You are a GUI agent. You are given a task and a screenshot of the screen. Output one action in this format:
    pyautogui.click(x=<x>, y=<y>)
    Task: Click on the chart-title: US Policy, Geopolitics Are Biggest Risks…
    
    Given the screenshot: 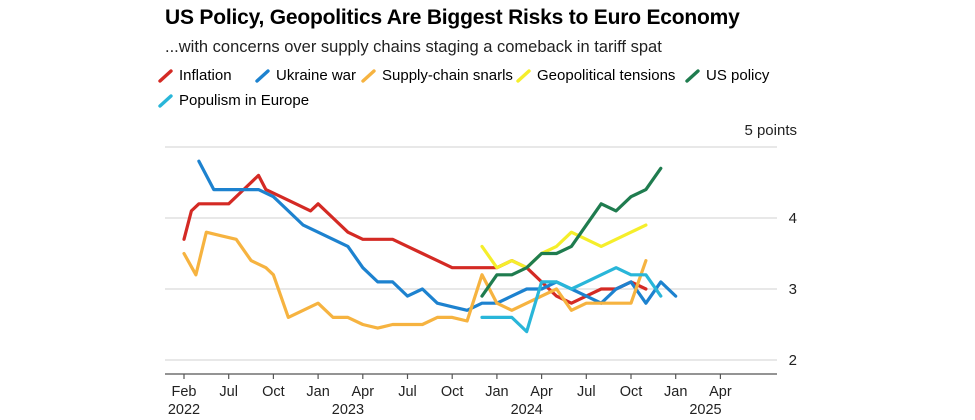 What is the action you would take?
    pyautogui.click(x=452, y=17)
    